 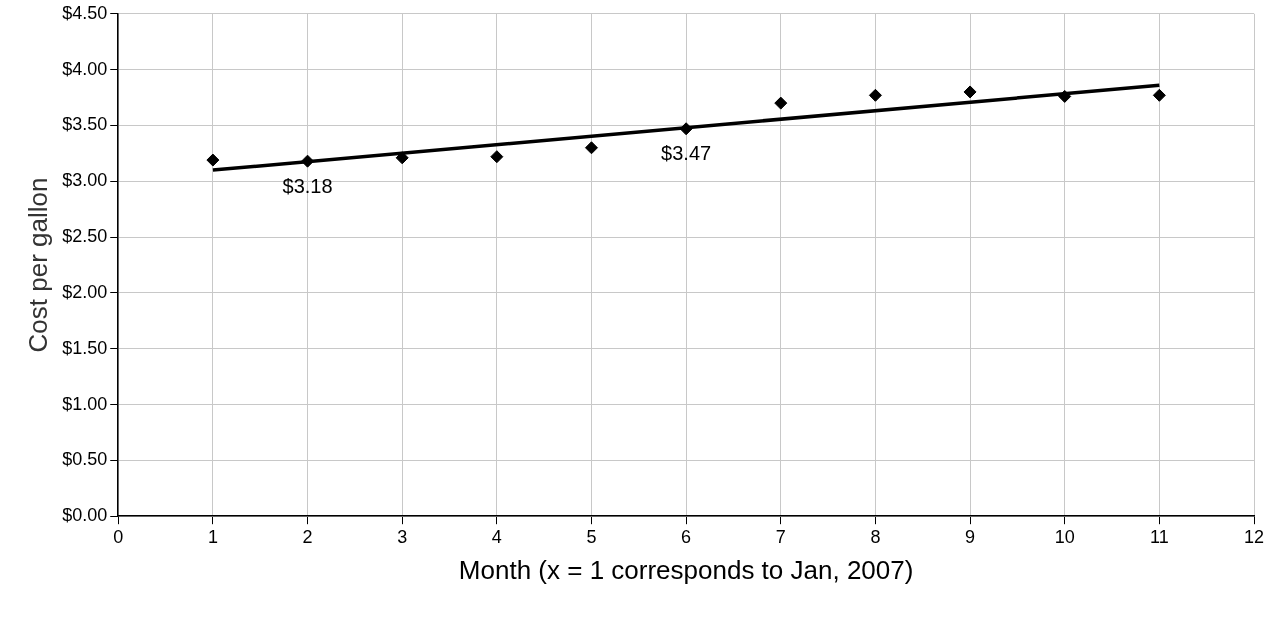 What do you see at coordinates (118, 536) in the screenshot?
I see `x-tick-label: 0` at bounding box center [118, 536].